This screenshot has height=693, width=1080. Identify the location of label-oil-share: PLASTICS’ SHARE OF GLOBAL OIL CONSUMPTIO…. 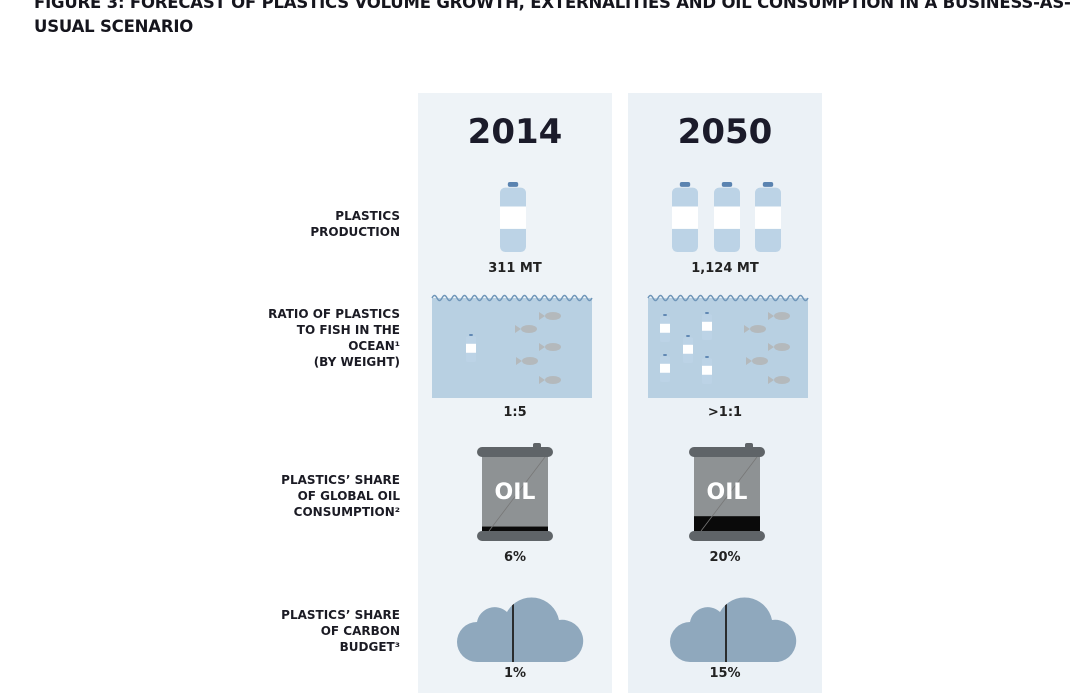
(340, 496).